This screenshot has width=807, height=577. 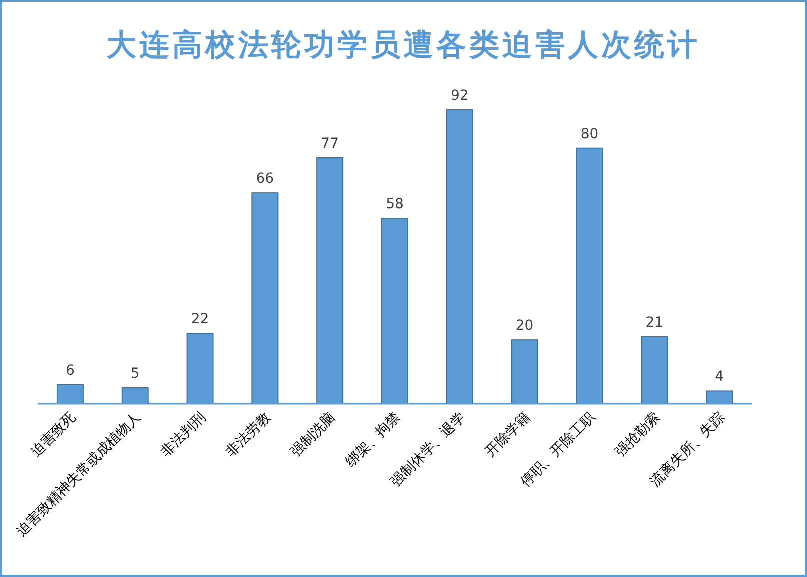 I want to click on data-label: 21, so click(x=655, y=322).